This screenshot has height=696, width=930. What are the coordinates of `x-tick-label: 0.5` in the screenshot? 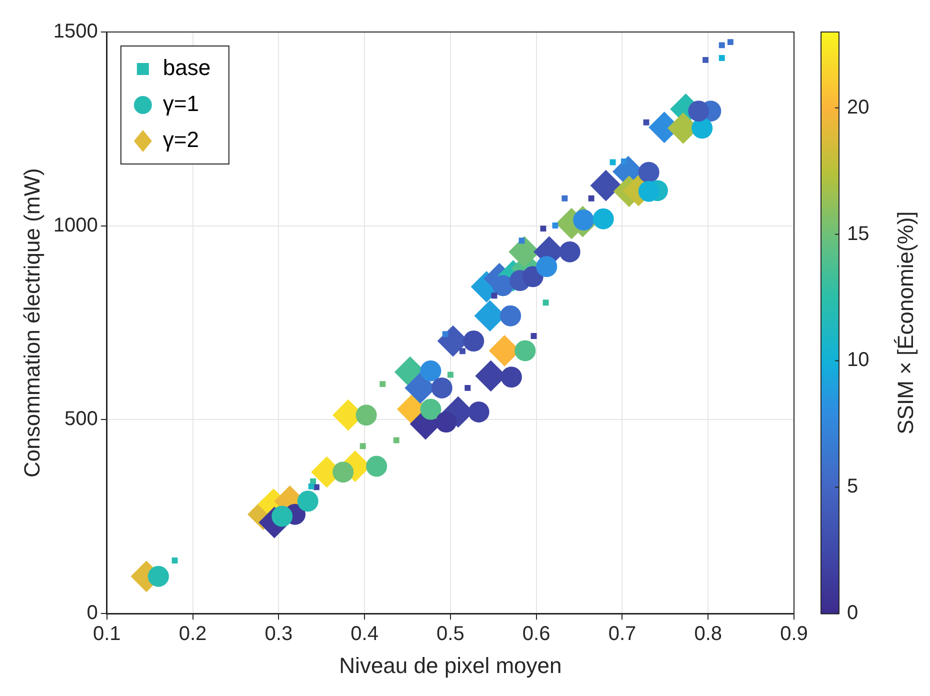 It's located at (450, 634).